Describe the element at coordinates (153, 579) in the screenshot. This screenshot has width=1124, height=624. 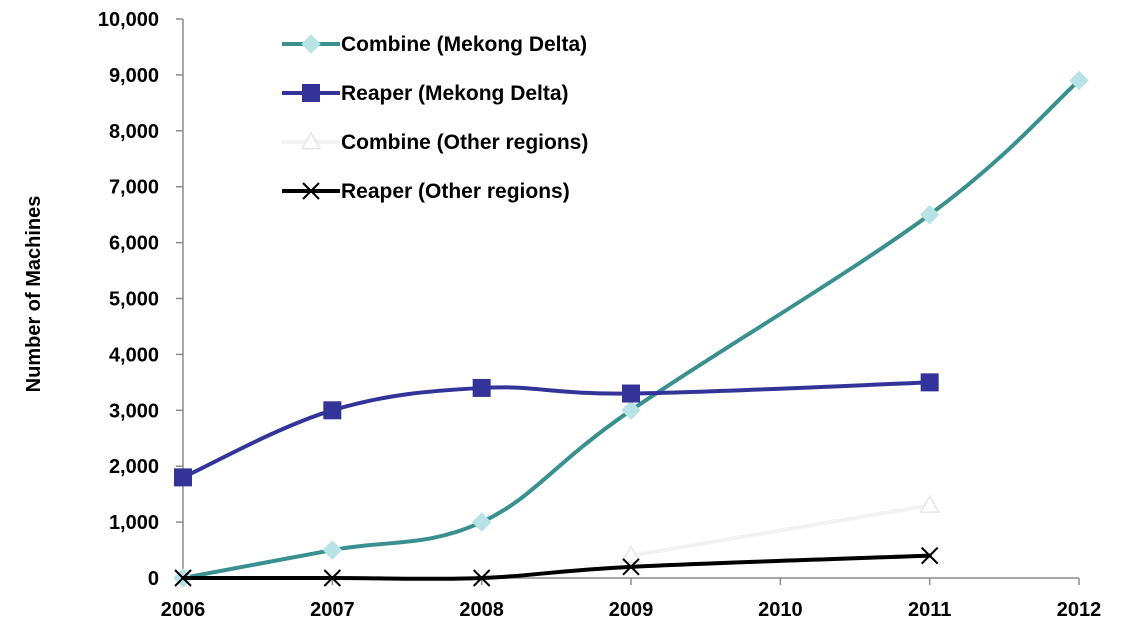
I see `y-tick-label: 0` at that location.